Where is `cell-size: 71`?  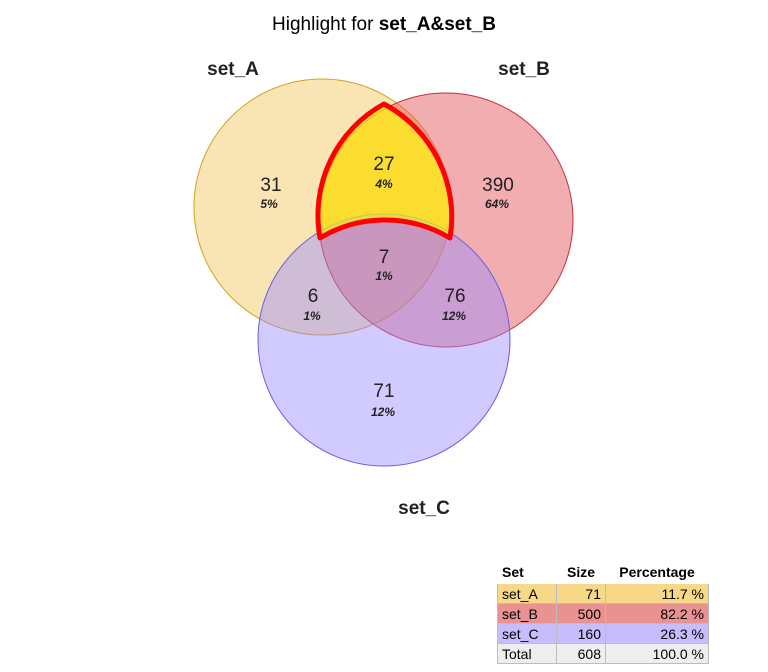
cell-size: 71 is located at coordinates (581, 593).